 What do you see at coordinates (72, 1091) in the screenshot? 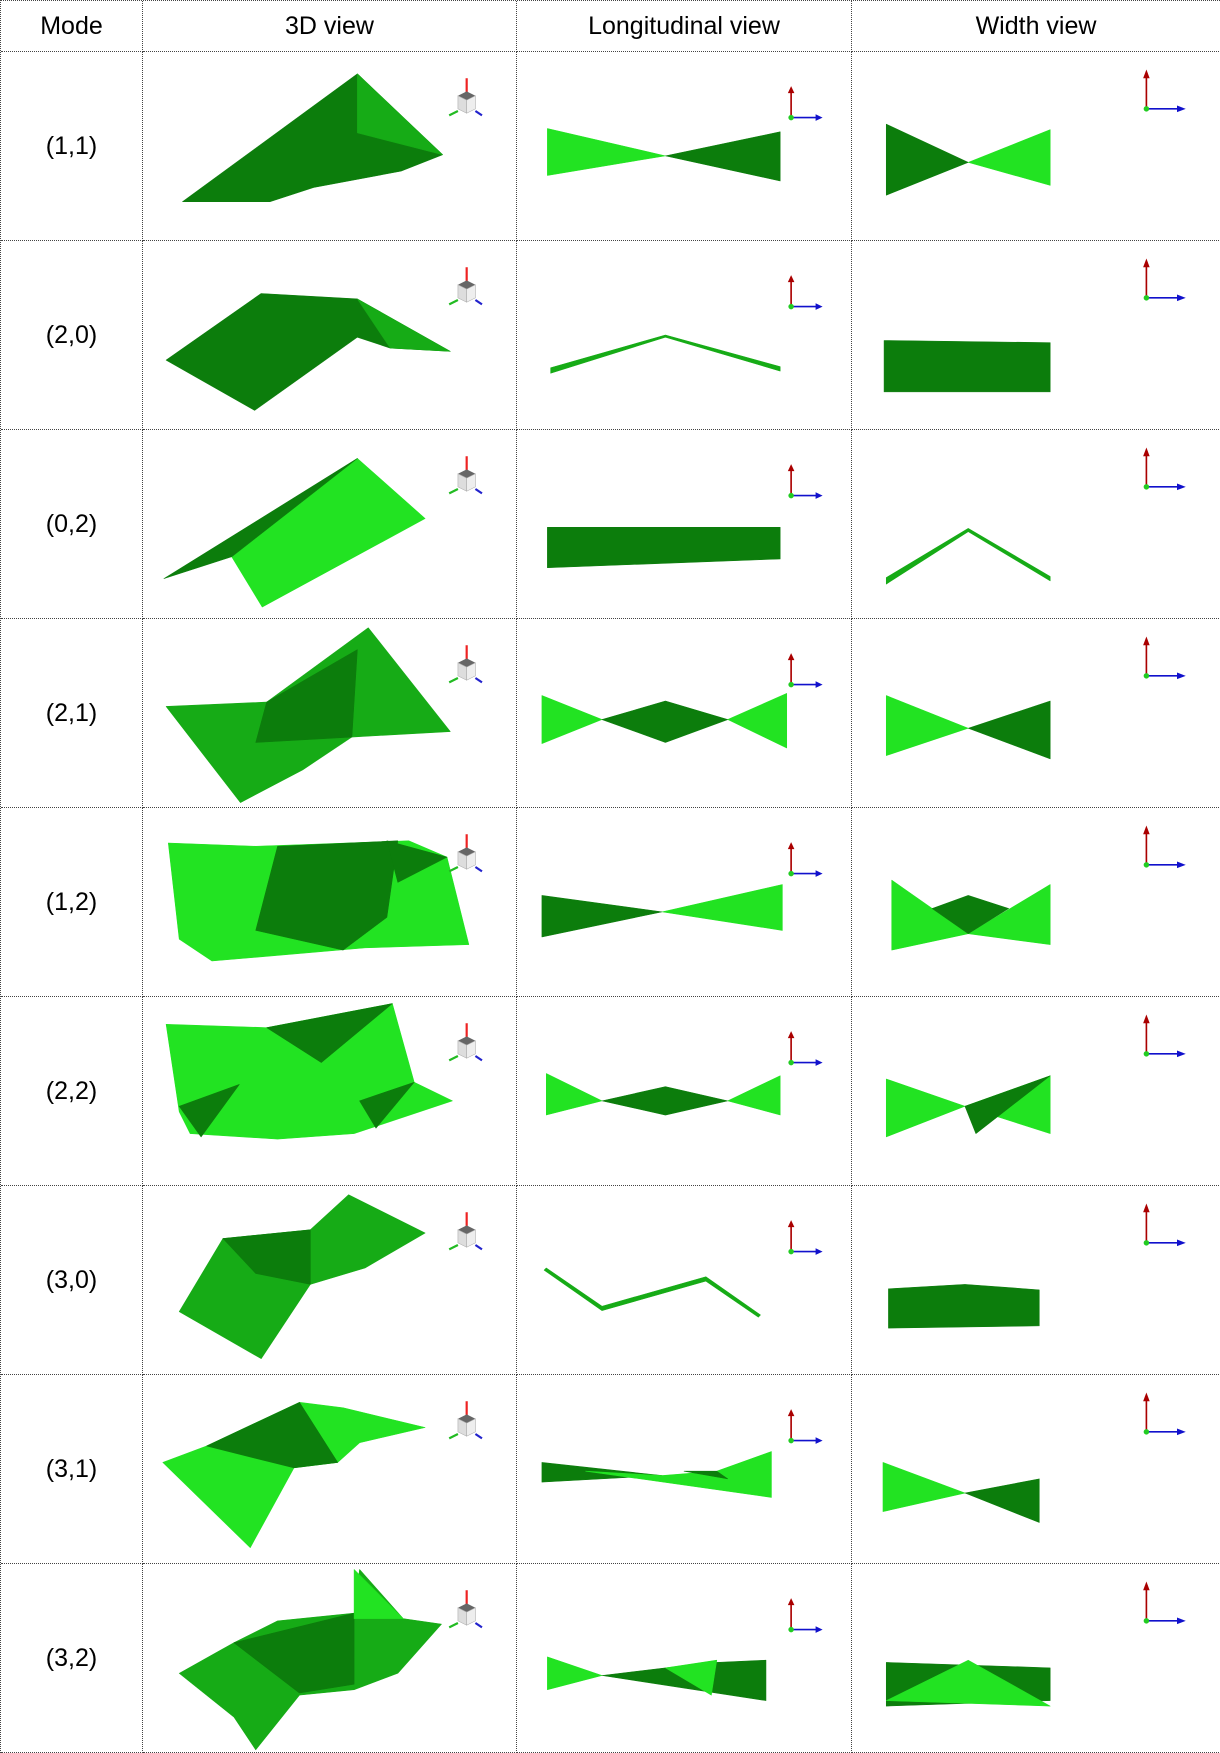
I see `mode-label: (2,2)` at bounding box center [72, 1091].